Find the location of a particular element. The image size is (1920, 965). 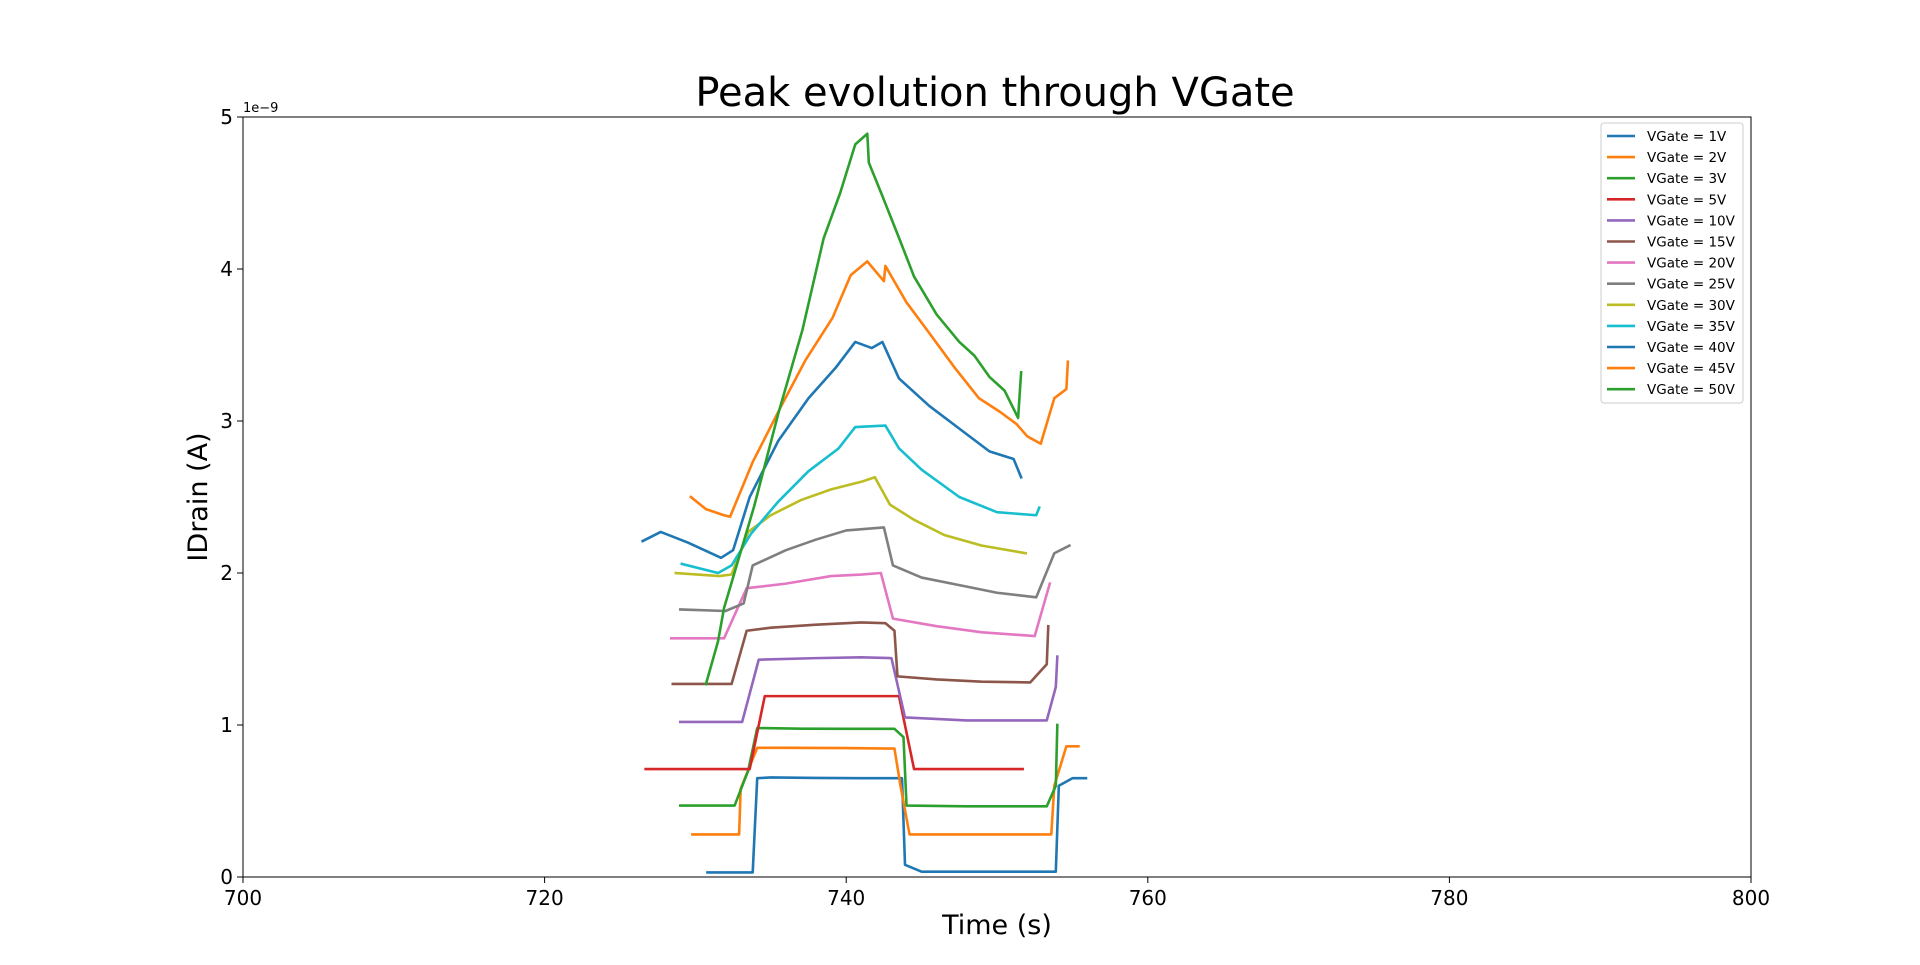

x-axis-label: Time (s) is located at coordinates (996, 925).